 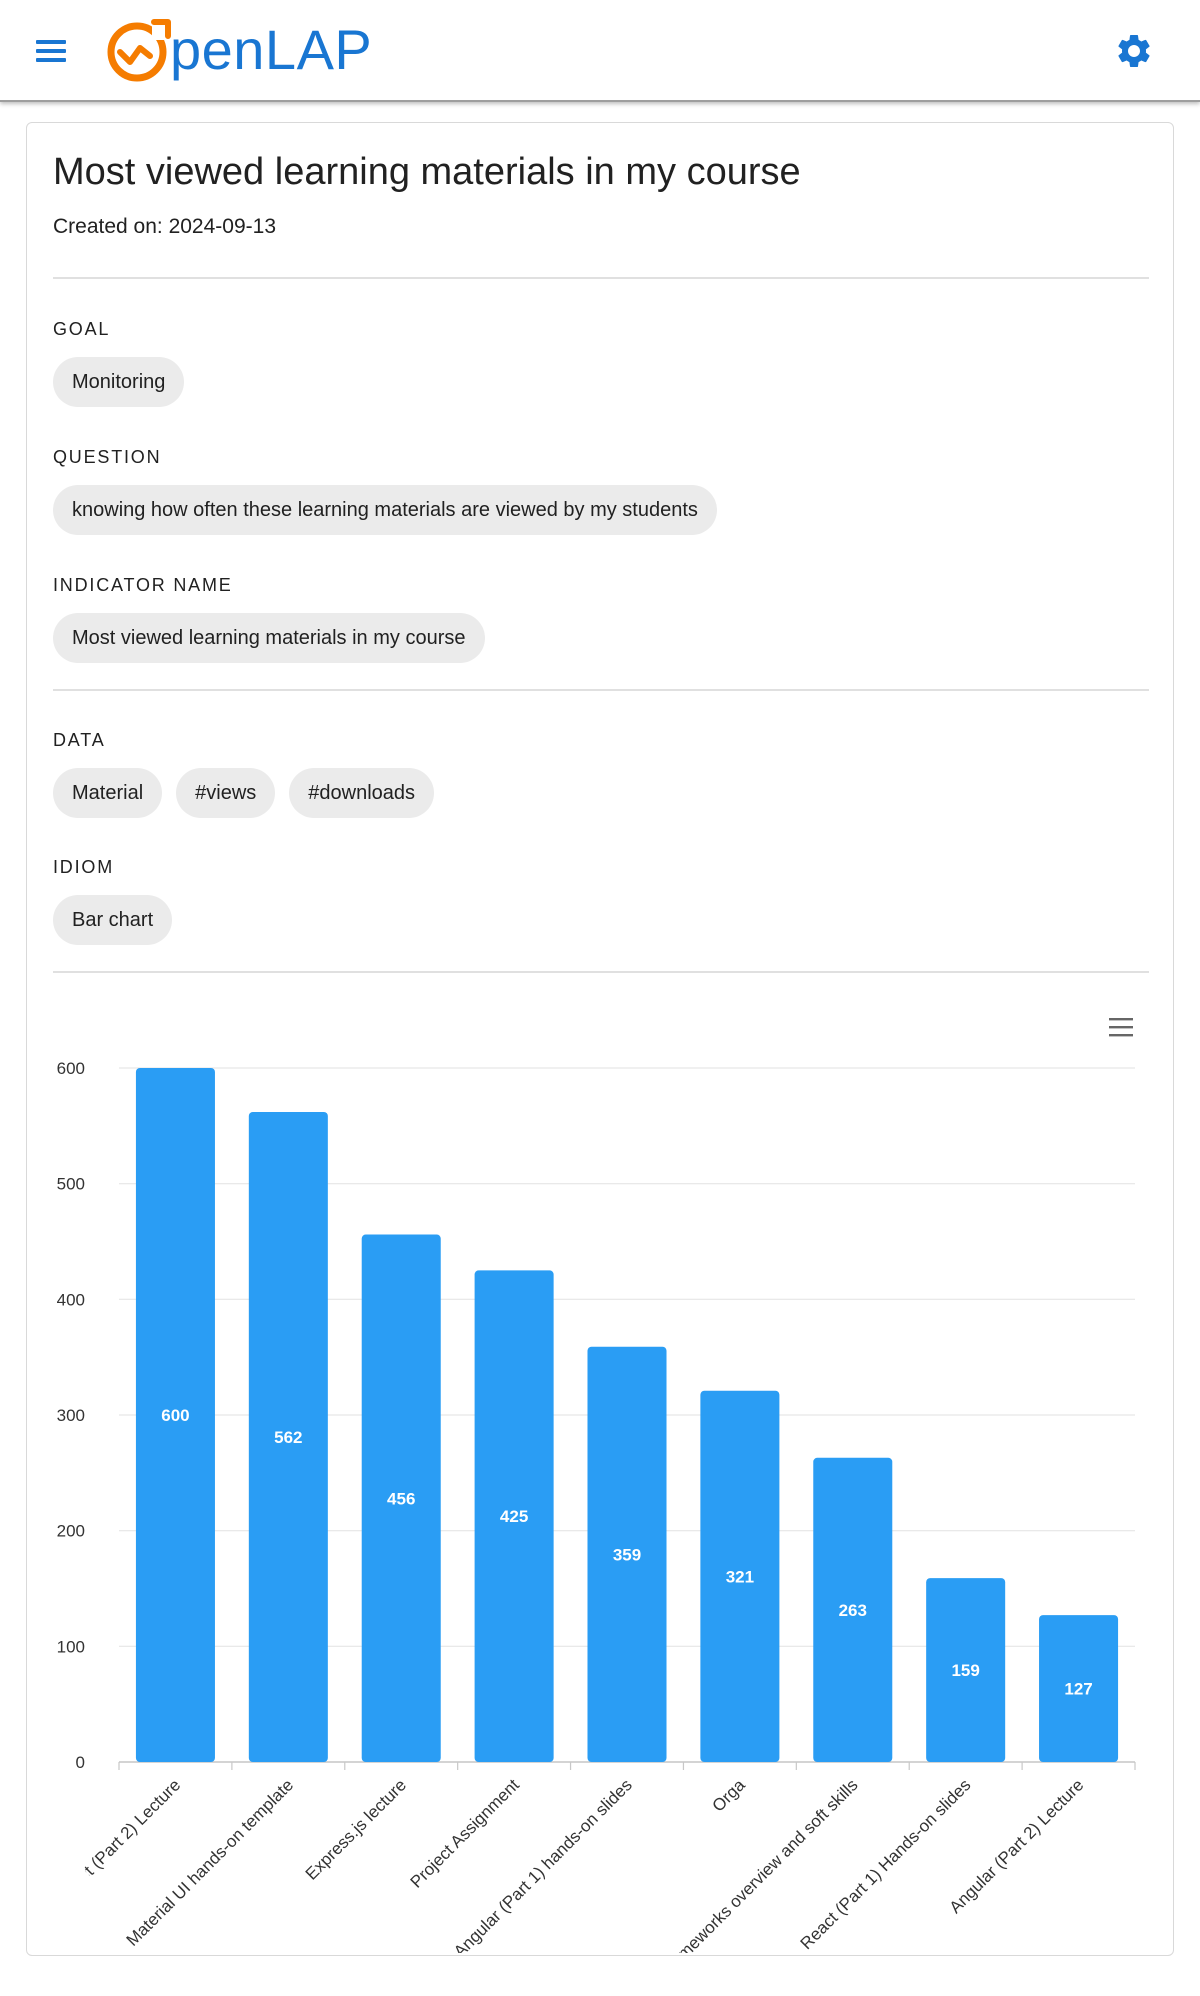 I want to click on bar-value-label: 127, so click(x=1078, y=1689).